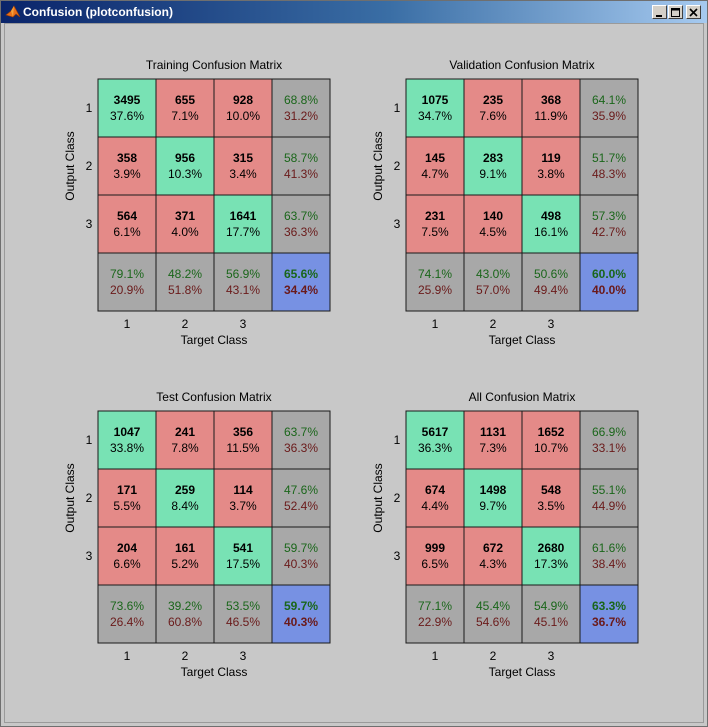  Describe the element at coordinates (354, 12) in the screenshot. I see `title-bar: Confusion (plotconfusion)` at that location.